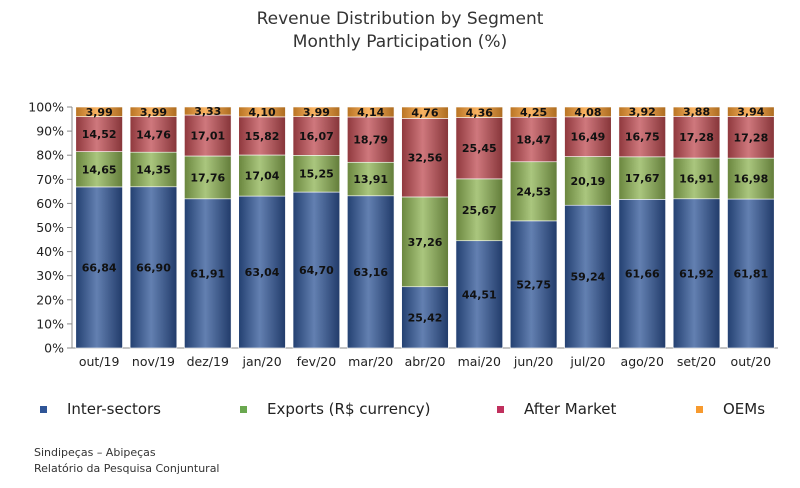 The image size is (800, 488). Describe the element at coordinates (50, 275) in the screenshot. I see `y-tick-label: 30%` at that location.